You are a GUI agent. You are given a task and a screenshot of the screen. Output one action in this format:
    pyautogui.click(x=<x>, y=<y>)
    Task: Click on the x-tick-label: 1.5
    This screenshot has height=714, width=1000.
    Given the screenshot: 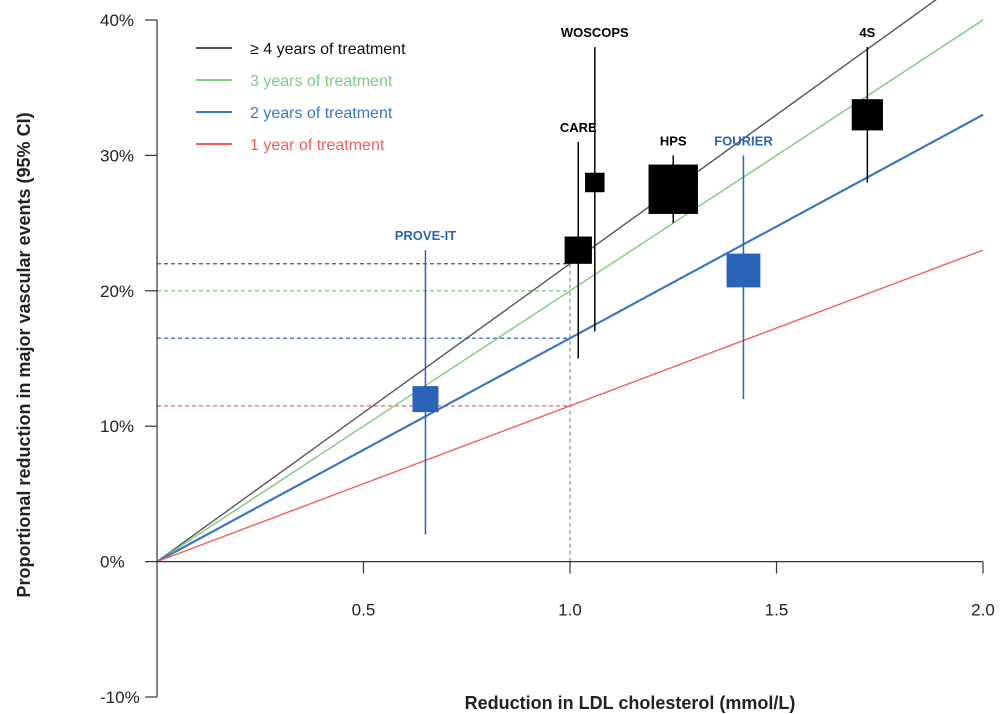 What is the action you would take?
    pyautogui.click(x=777, y=610)
    